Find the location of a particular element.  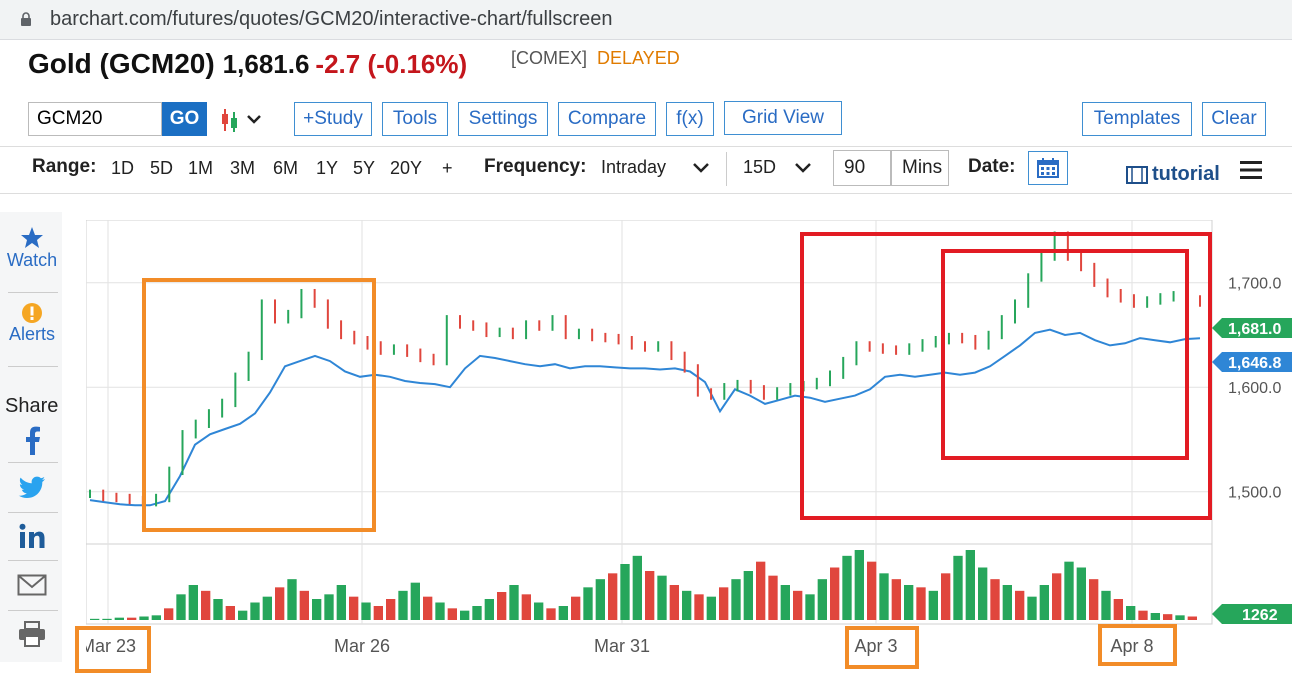

templates-button: Templates is located at coordinates (1137, 119).